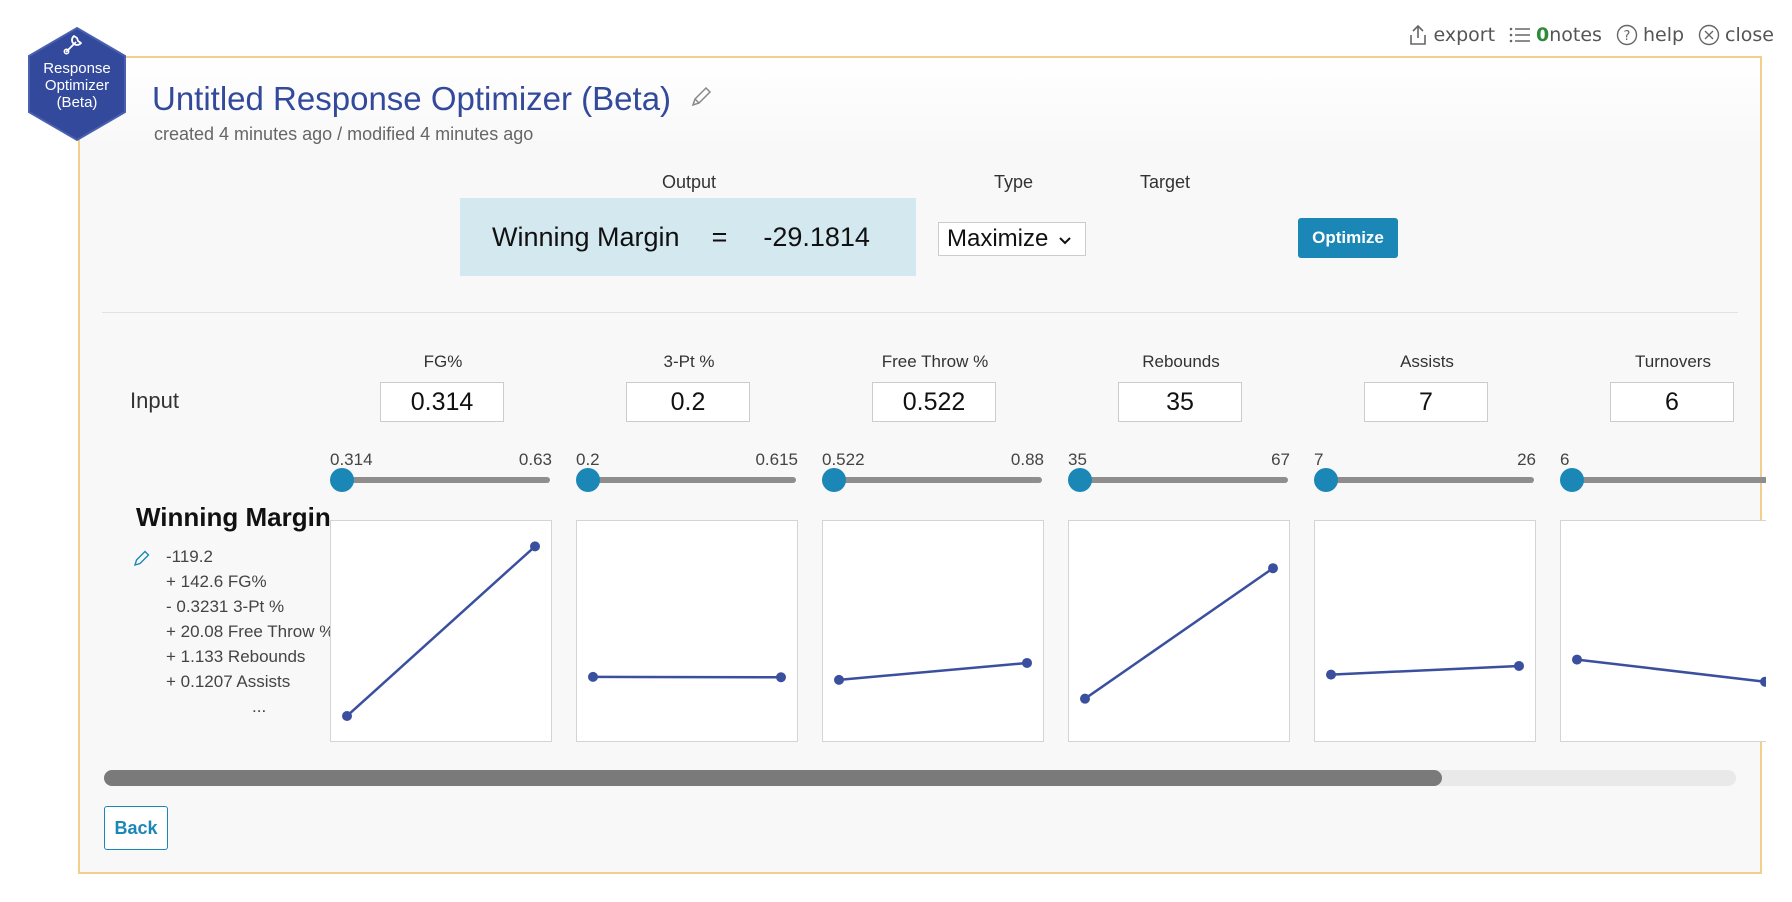 The height and width of the screenshot is (902, 1792). Describe the element at coordinates (920, 312) in the screenshot. I see `section-divider` at that location.